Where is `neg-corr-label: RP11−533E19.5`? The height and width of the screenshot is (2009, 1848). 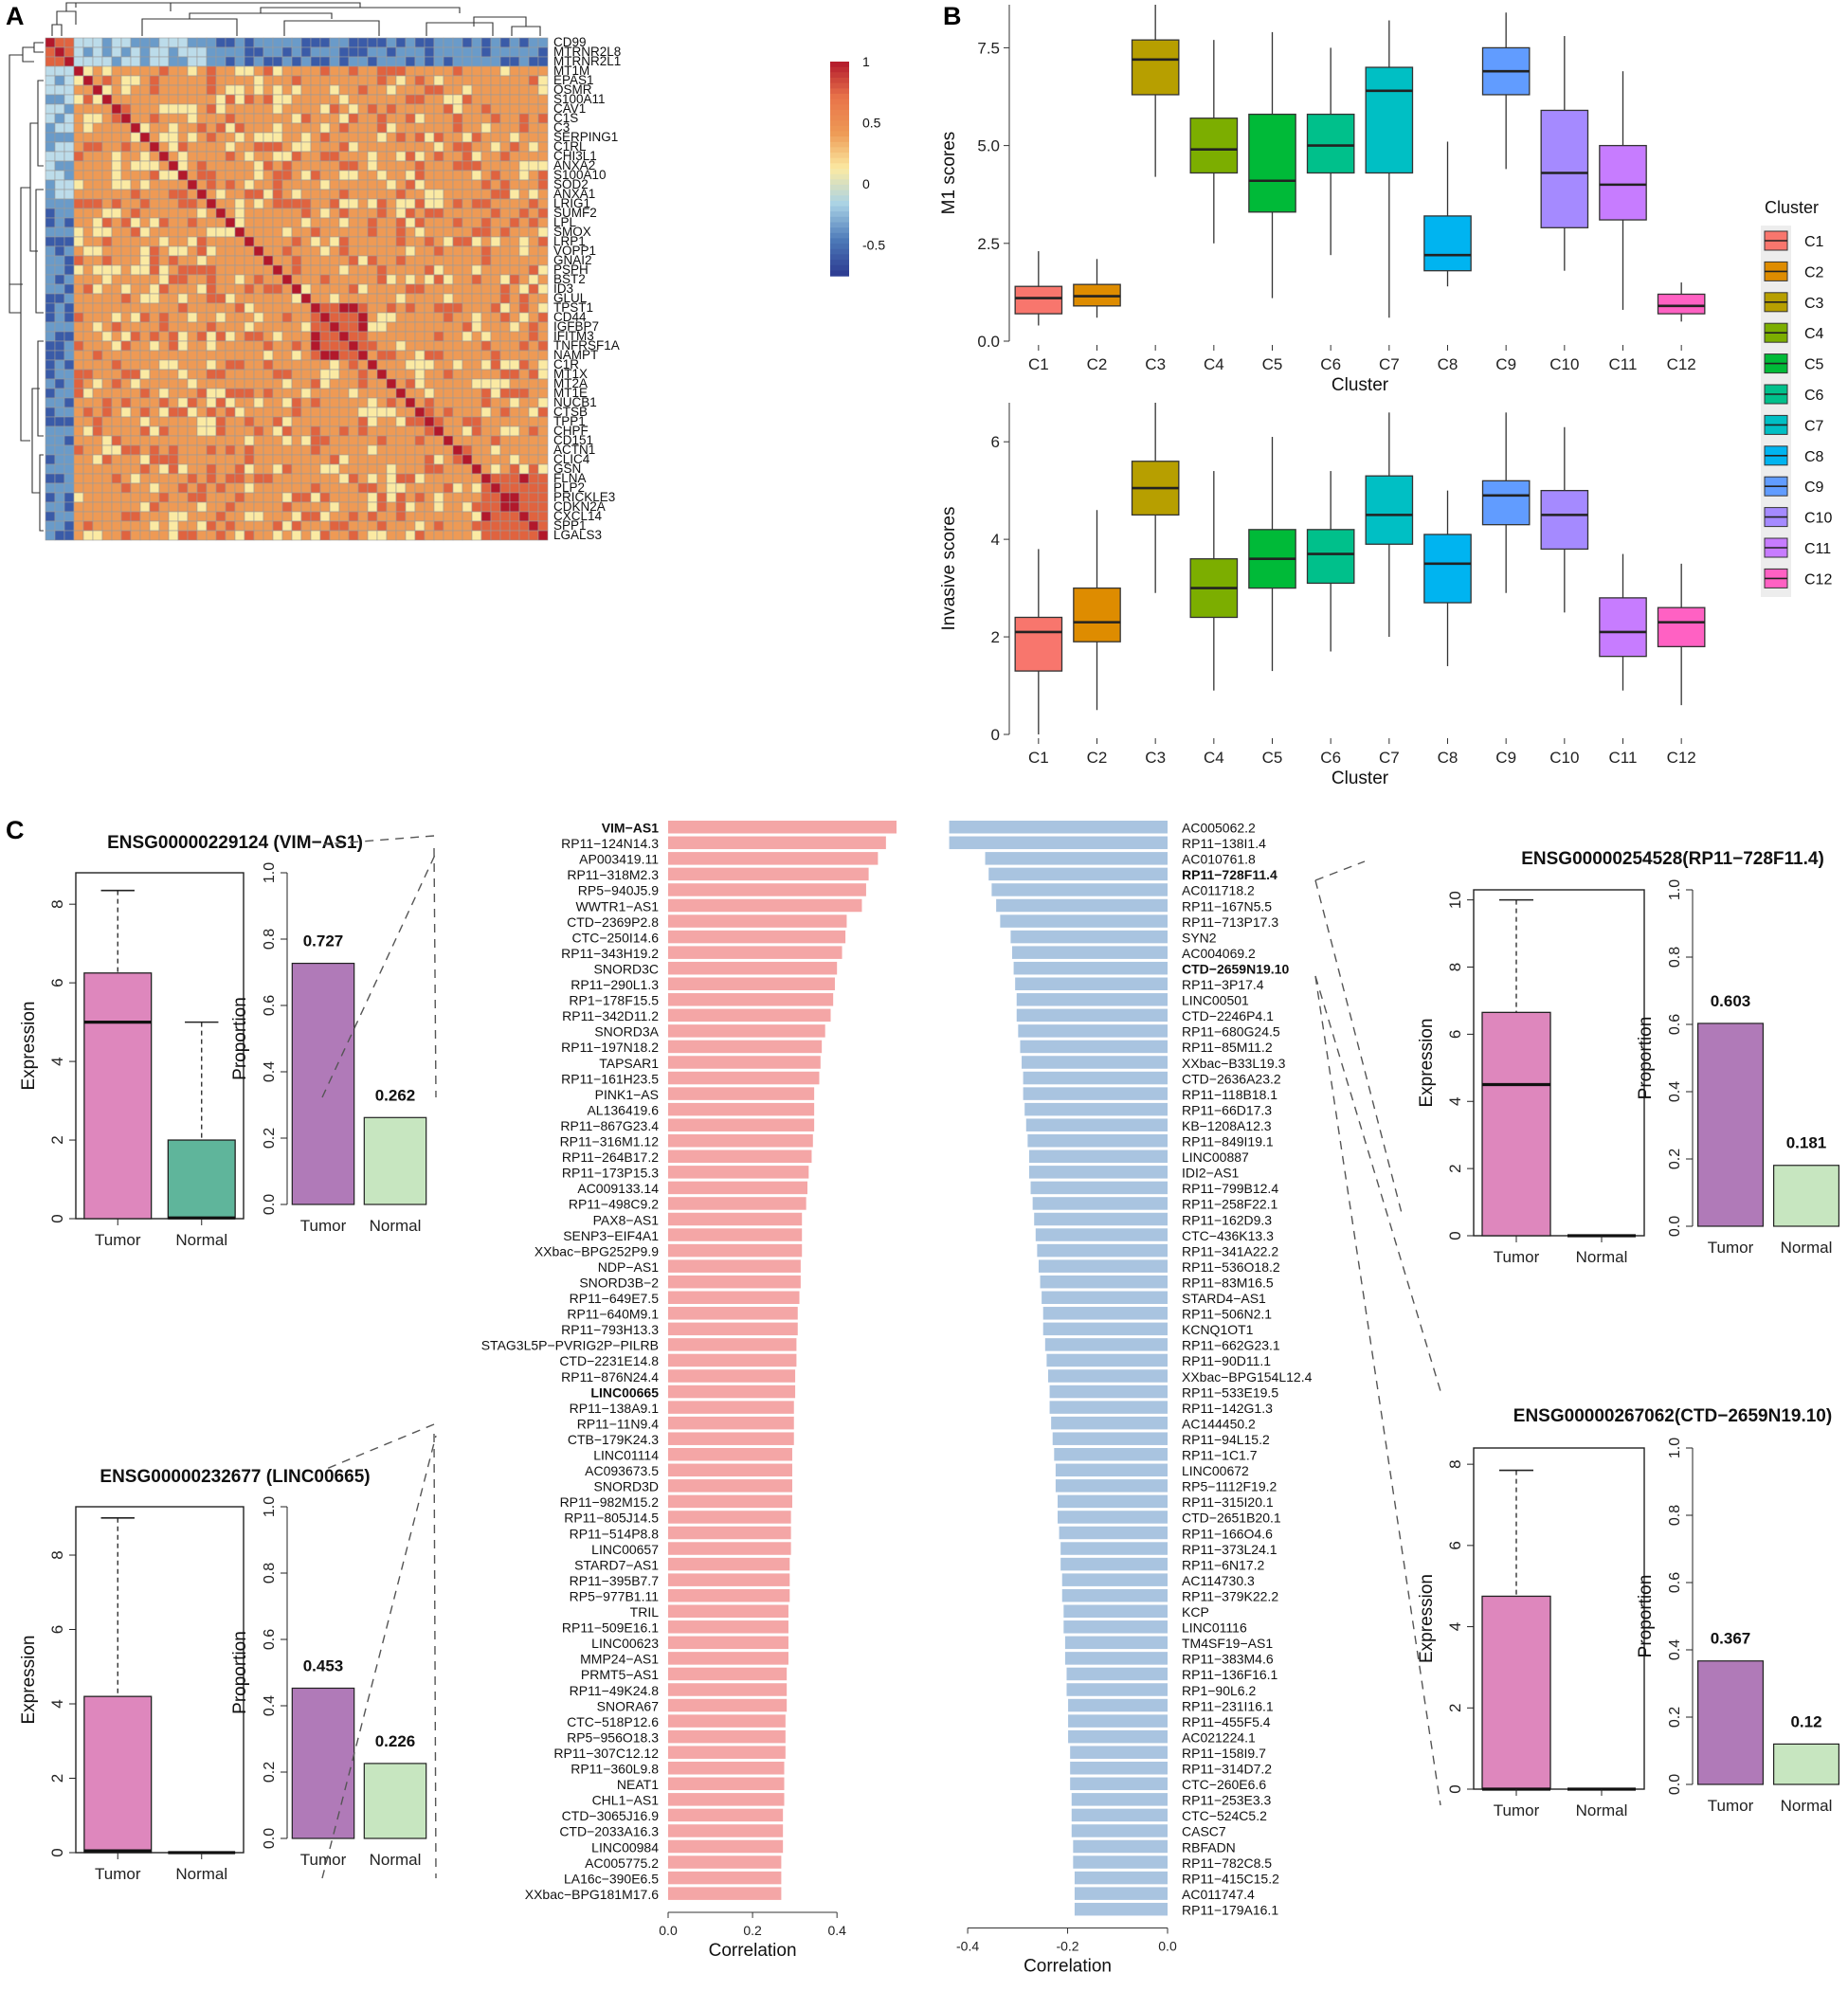 neg-corr-label: RP11−533E19.5 is located at coordinates (1230, 1392).